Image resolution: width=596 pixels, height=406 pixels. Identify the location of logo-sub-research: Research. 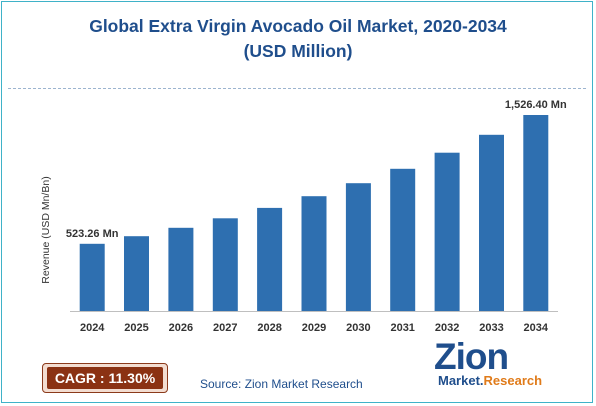
(513, 380).